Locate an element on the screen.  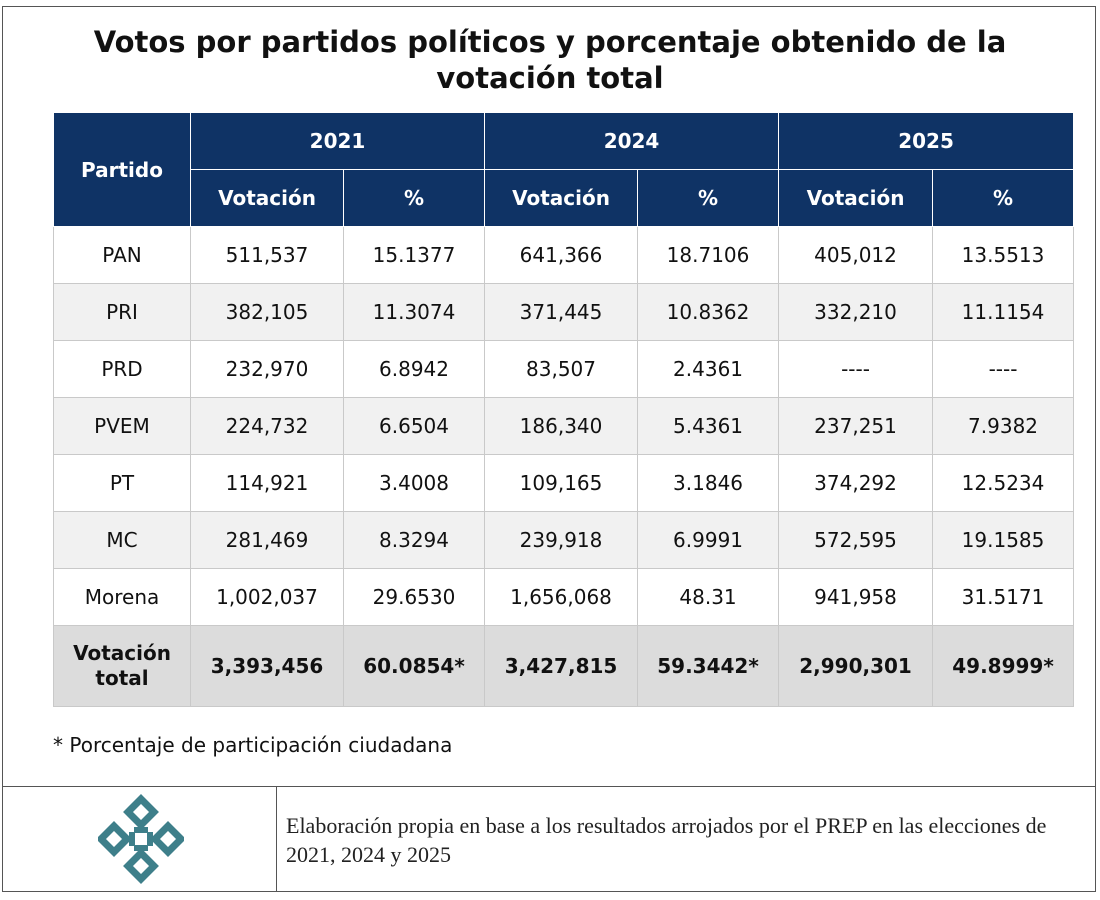
header-year-2024: 2024 is located at coordinates (632, 141).